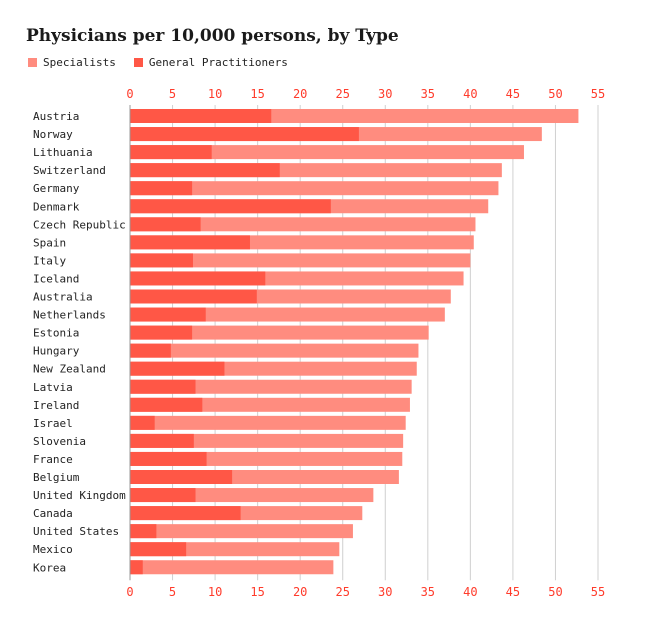 The width and height of the screenshot is (655, 620). What do you see at coordinates (513, 592) in the screenshot?
I see `x-tick-label-bottom: 45` at bounding box center [513, 592].